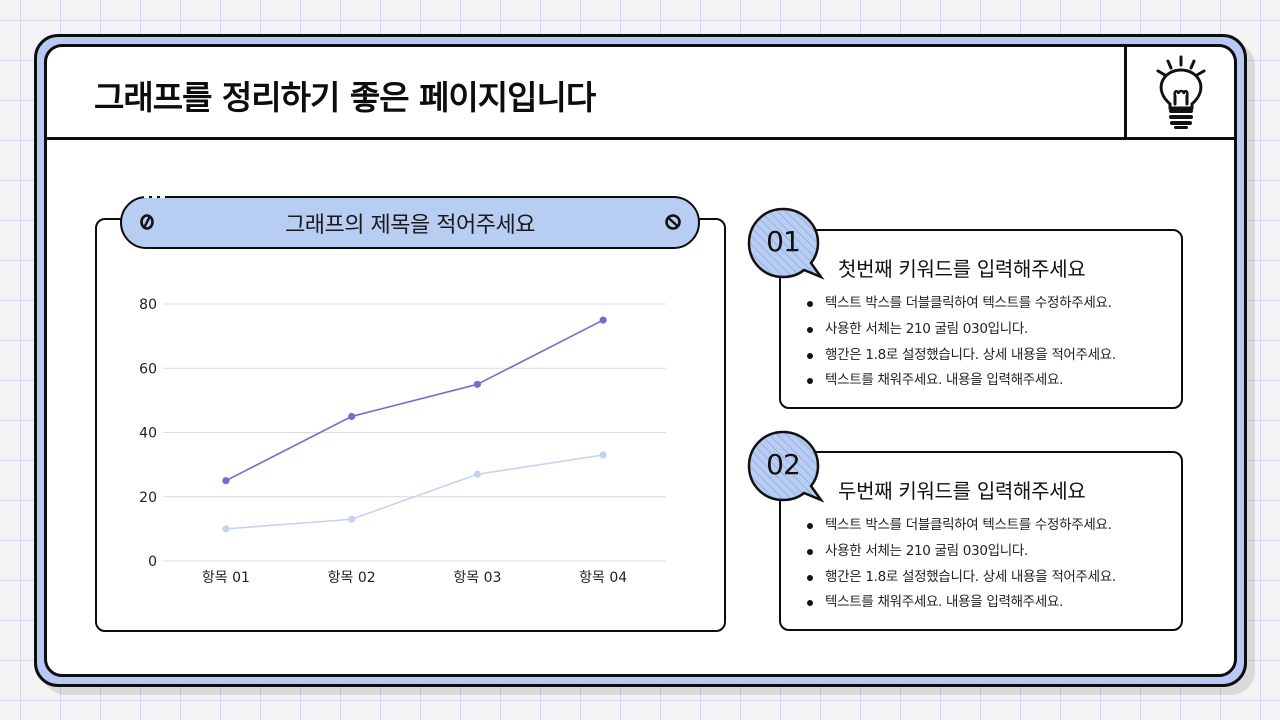 The height and width of the screenshot is (720, 1280). Describe the element at coordinates (477, 578) in the screenshot. I see `x-tick-label: 항목 03` at that location.